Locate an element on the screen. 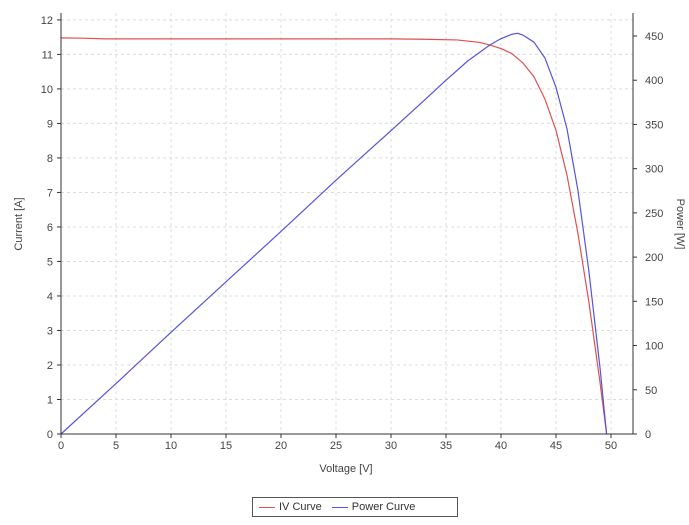  y-left-tick-label: 0 is located at coordinates (50, 435).